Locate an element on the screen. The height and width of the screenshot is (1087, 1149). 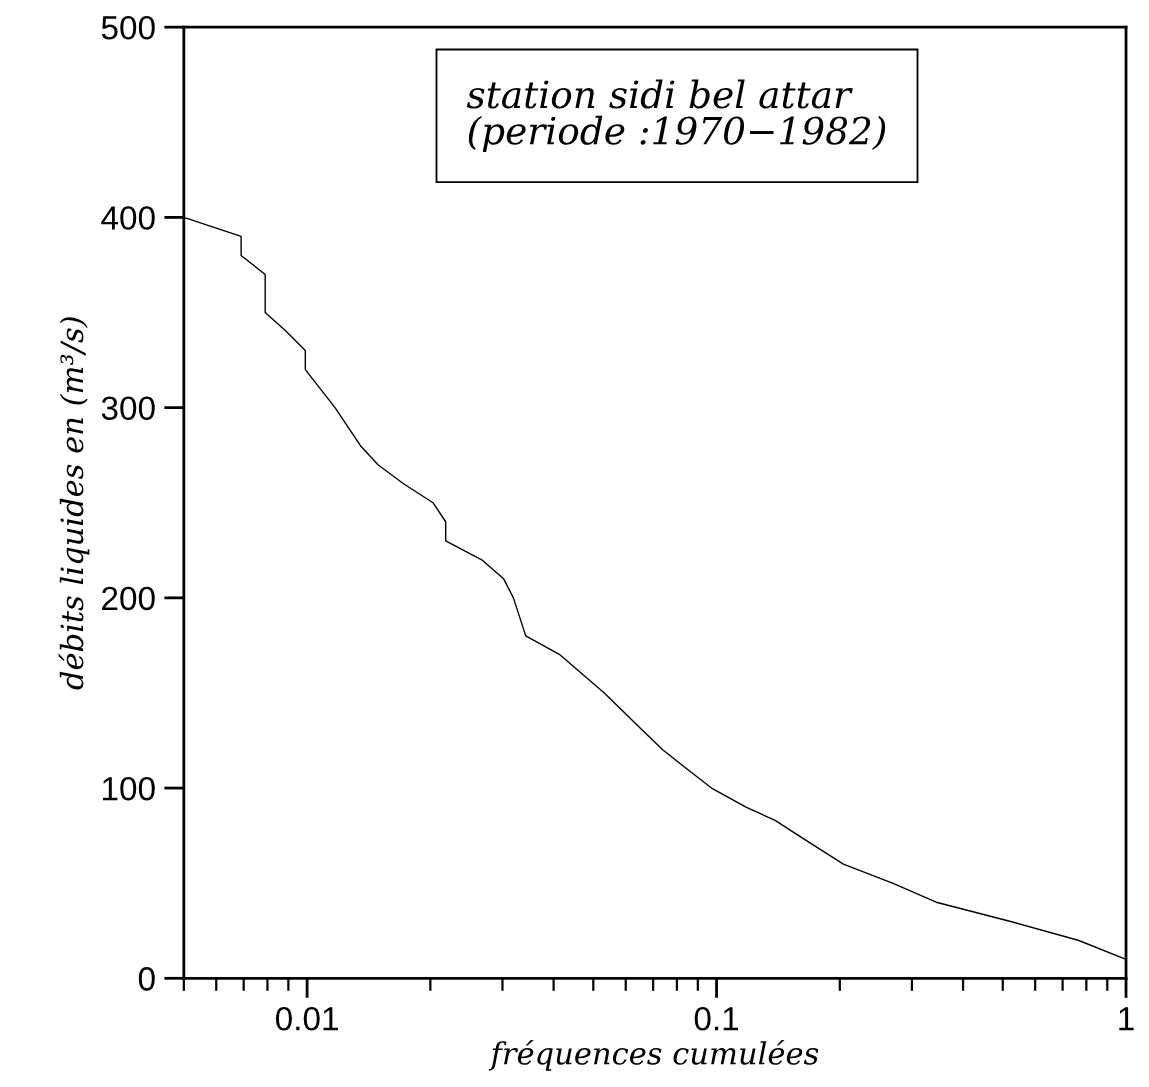
y-axis-title: débits liquides en (m³/s) is located at coordinates (74, 503).